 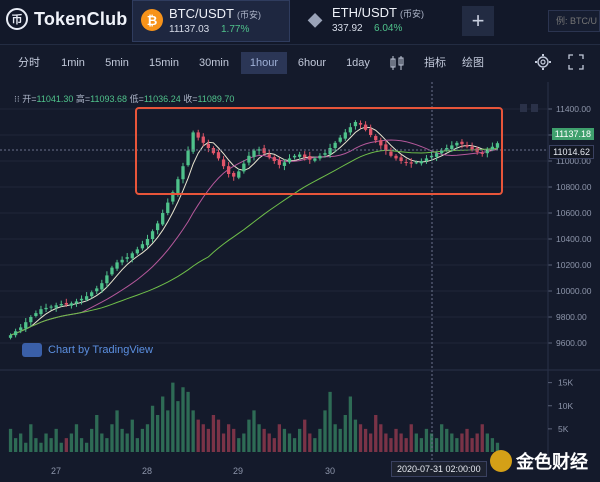 I want to click on tradingview-attribution: Chart by TradingView, so click(x=87, y=350).